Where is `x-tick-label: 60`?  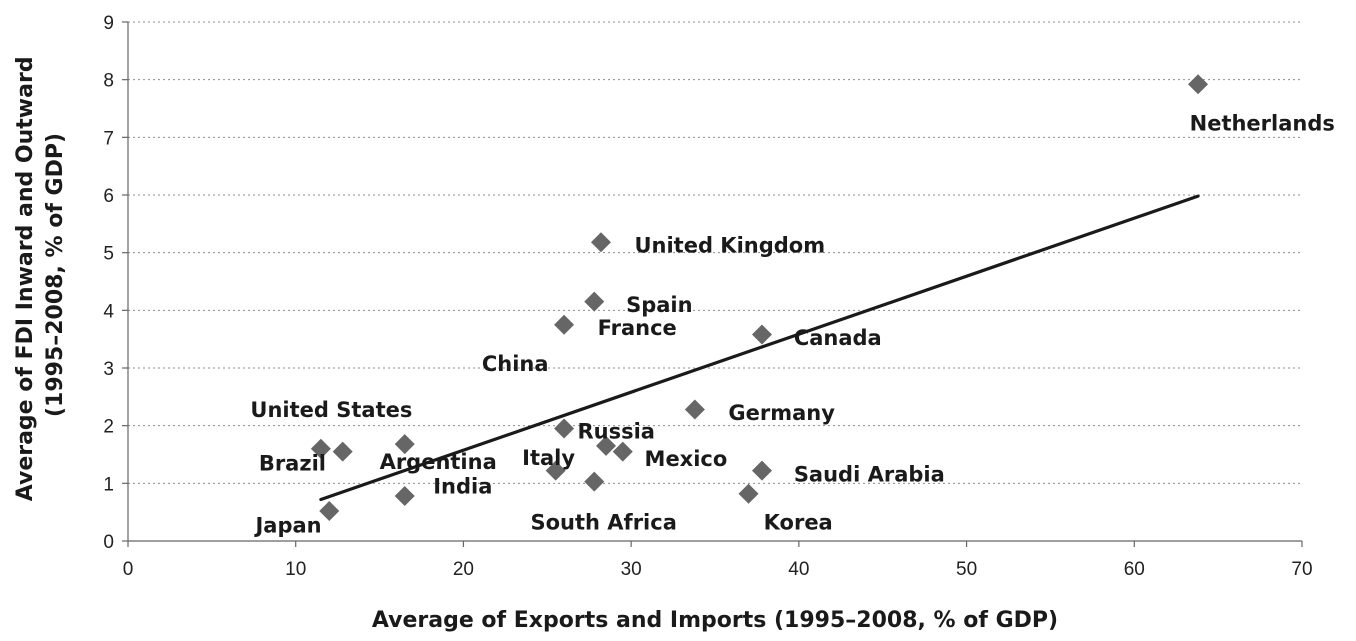
x-tick-label: 60 is located at coordinates (1134, 569).